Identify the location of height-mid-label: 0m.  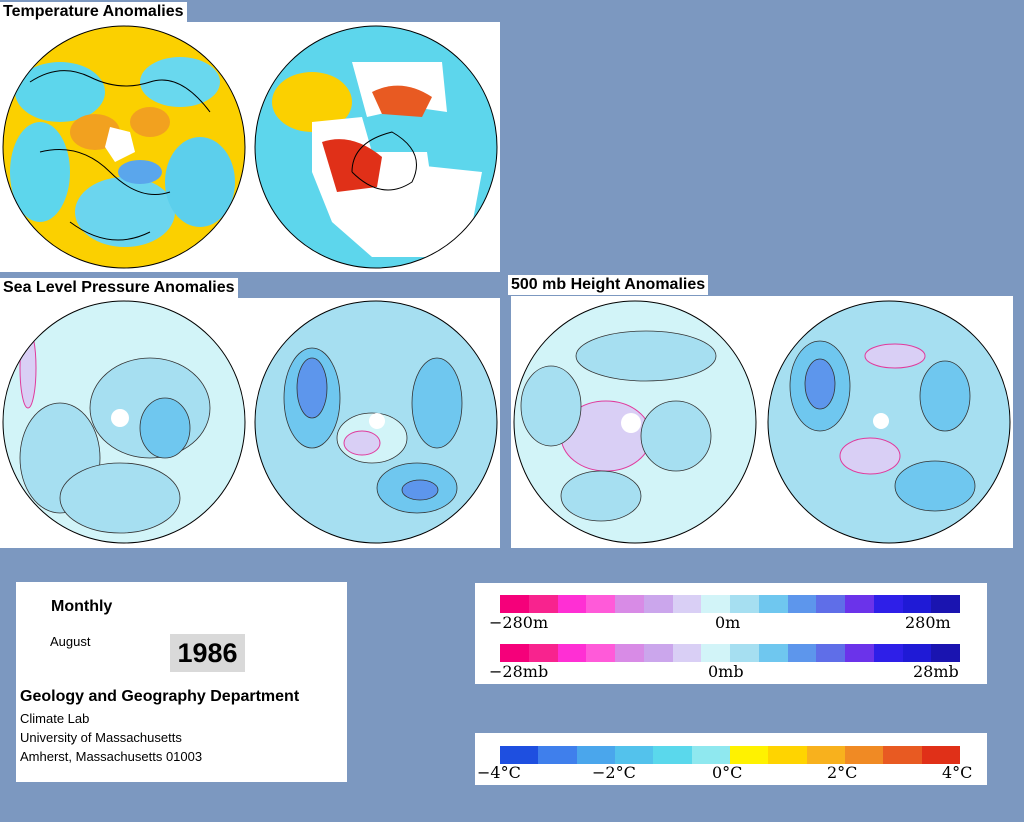
(728, 622).